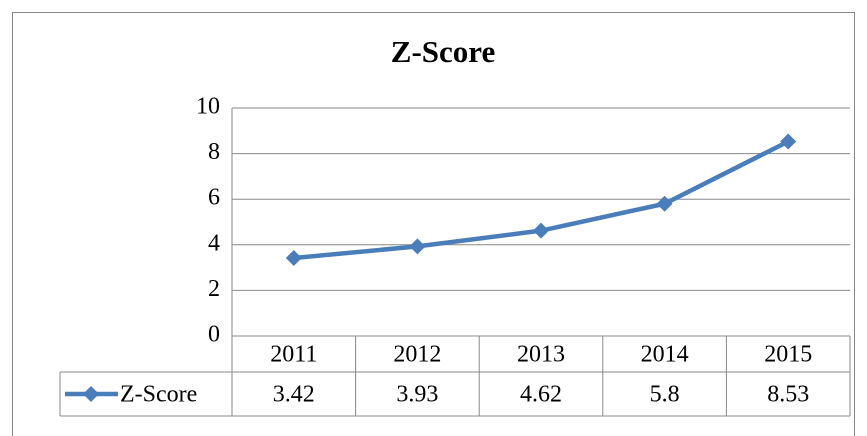 The image size is (867, 436). What do you see at coordinates (214, 198) in the screenshot?
I see `y-tick-label: 6` at bounding box center [214, 198].